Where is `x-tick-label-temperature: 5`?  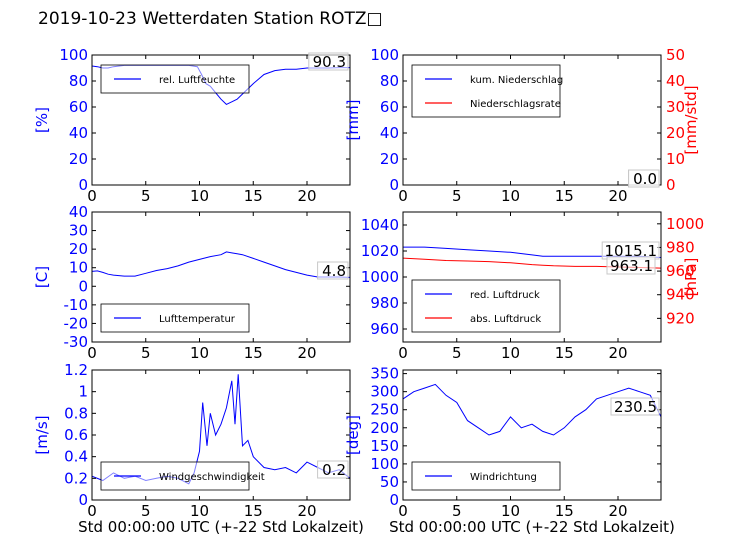 x-tick-label-temperature: 5 is located at coordinates (146, 353).